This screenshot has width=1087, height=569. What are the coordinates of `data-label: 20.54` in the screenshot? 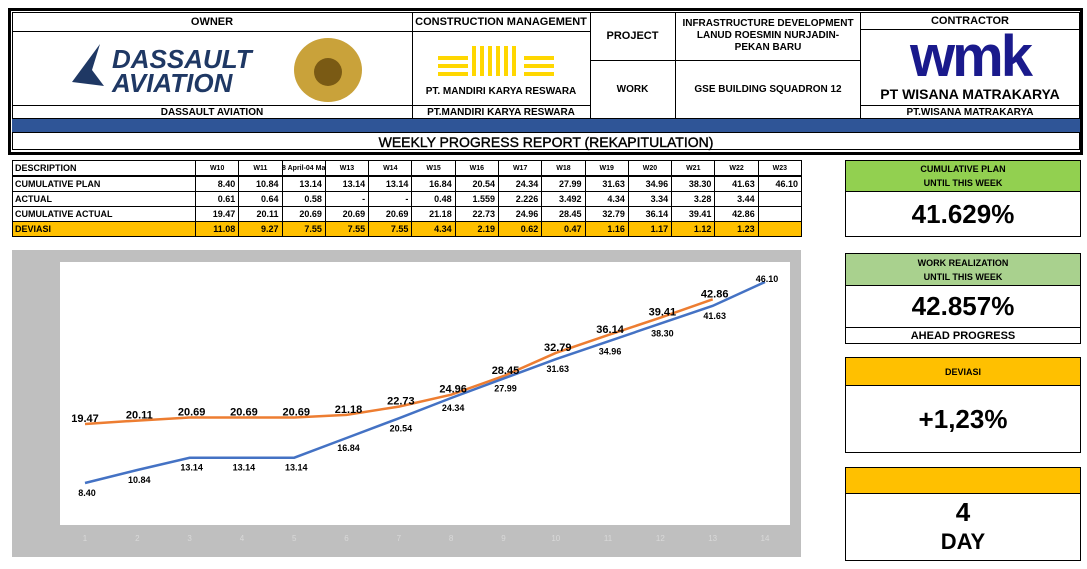 It's located at (401, 428).